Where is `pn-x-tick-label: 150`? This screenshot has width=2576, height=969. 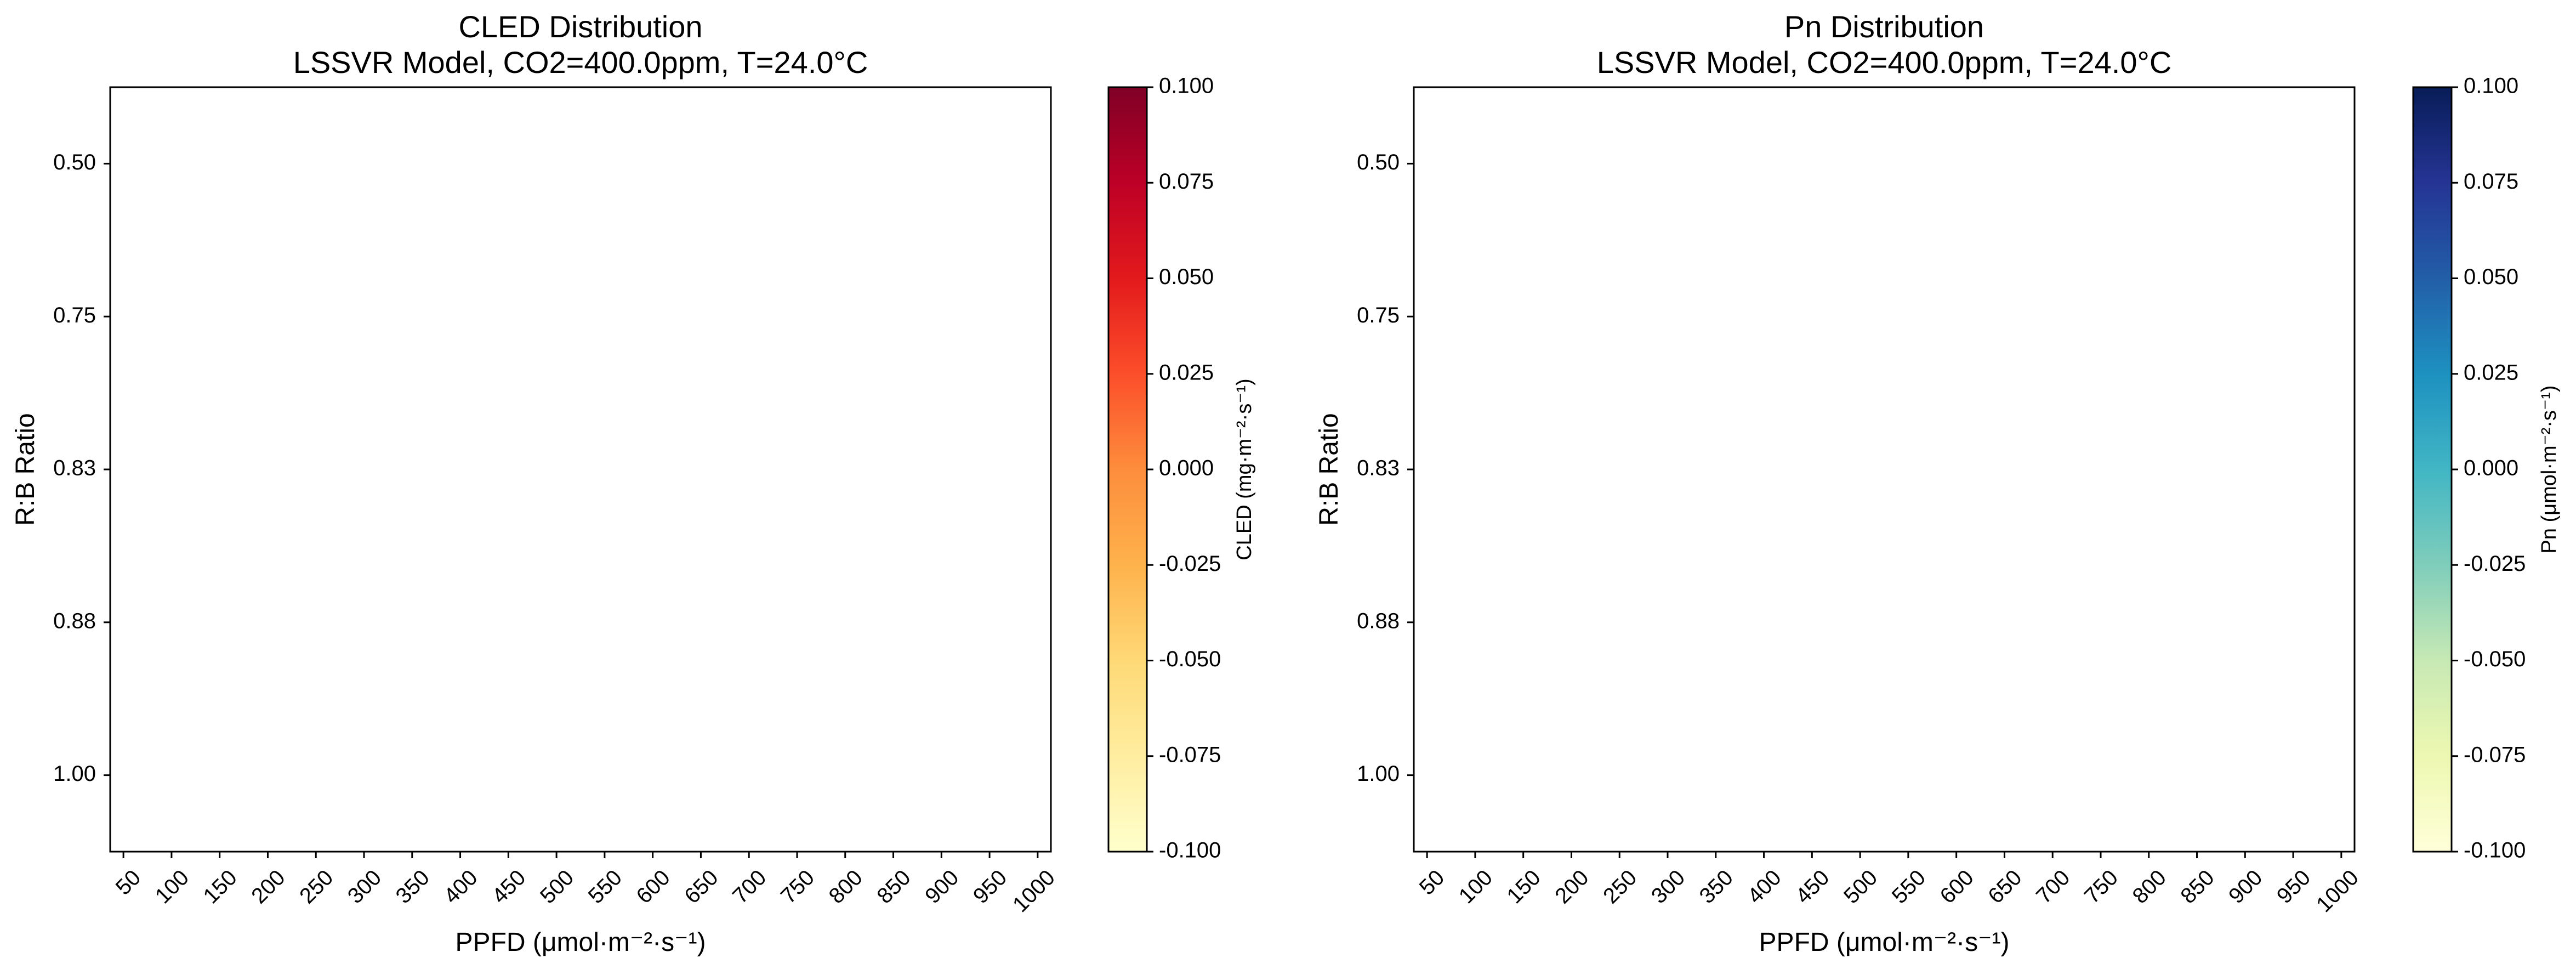 pn-x-tick-label: 150 is located at coordinates (1524, 886).